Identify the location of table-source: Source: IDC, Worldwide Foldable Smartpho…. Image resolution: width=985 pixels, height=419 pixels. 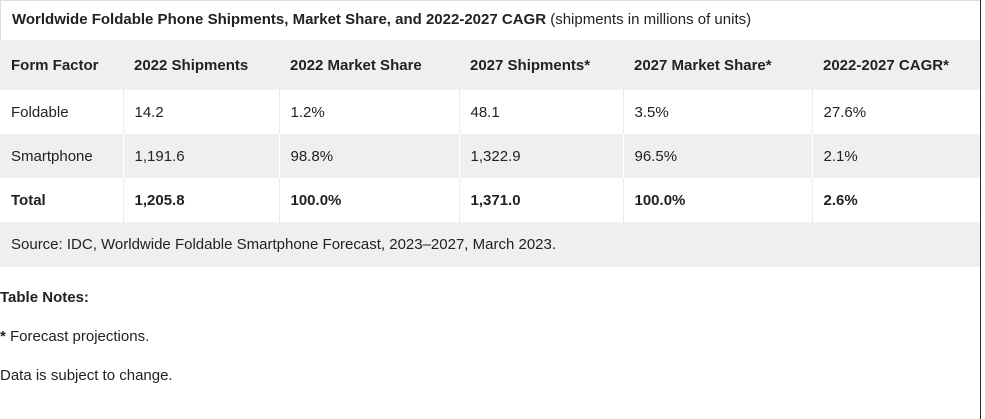
(490, 244).